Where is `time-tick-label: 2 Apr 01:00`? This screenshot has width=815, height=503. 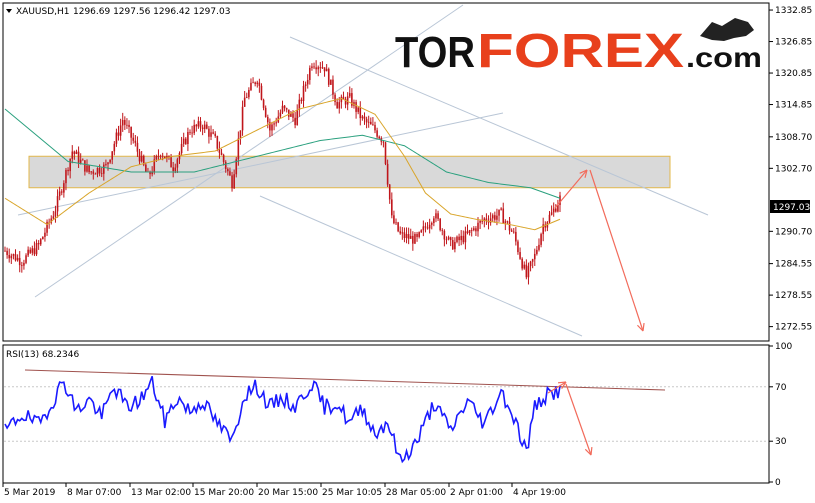
time-tick-label: 2 Apr 01:00 is located at coordinates (476, 493).